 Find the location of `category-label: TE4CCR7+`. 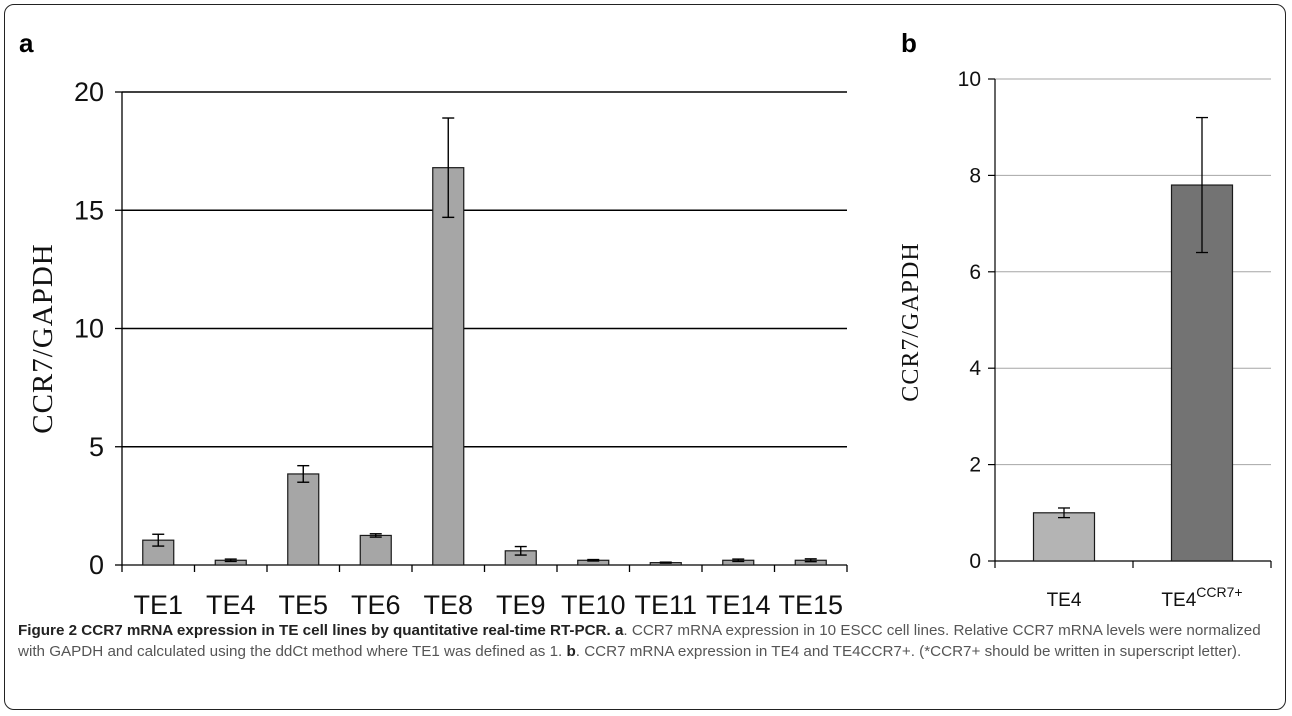

category-label: TE4CCR7+ is located at coordinates (1201, 597).